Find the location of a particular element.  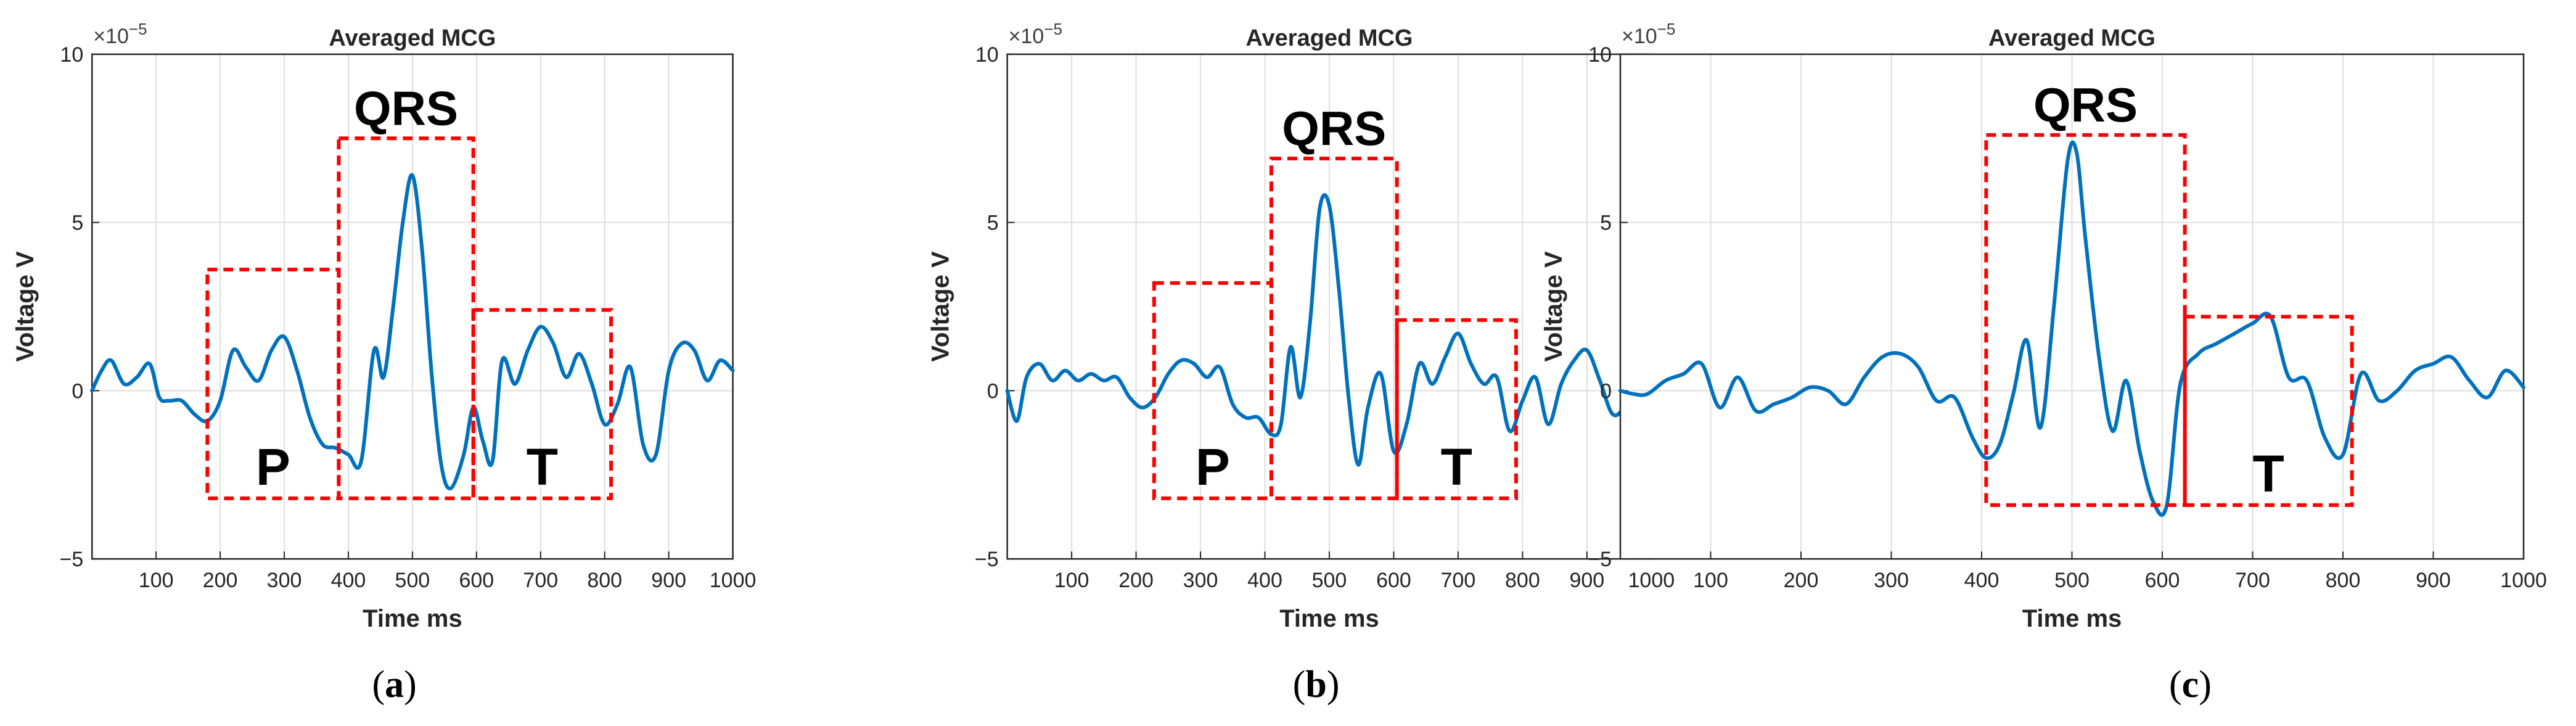

panel-caption-letter: a is located at coordinates (395, 685).